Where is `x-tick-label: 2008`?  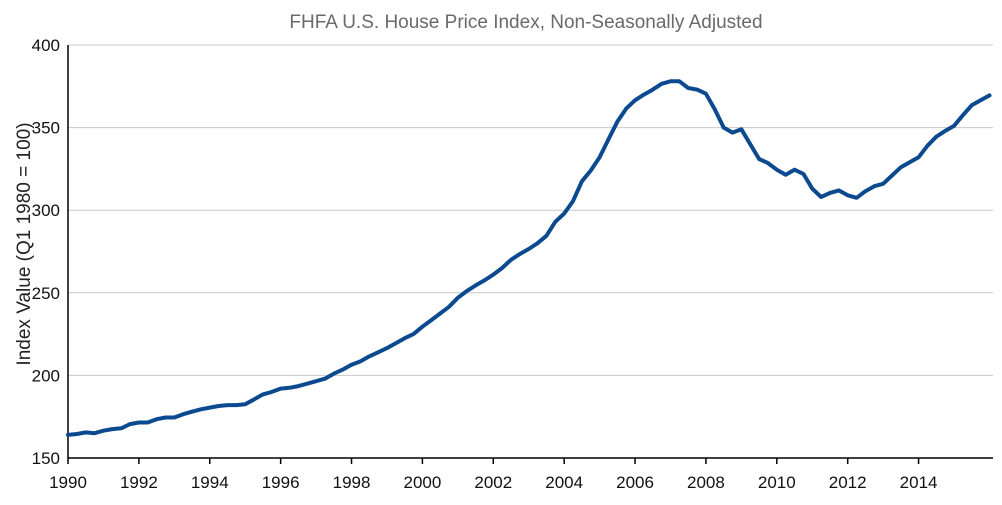 x-tick-label: 2008 is located at coordinates (706, 482).